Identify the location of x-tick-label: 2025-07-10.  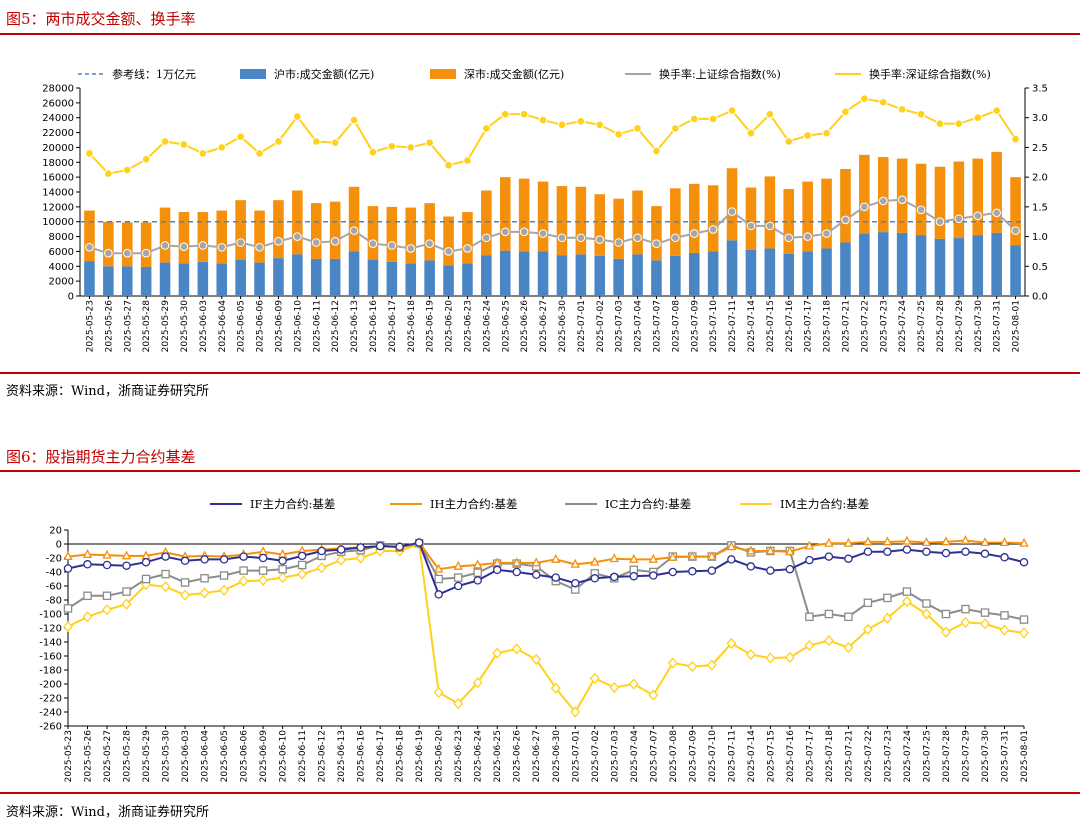
(713, 756).